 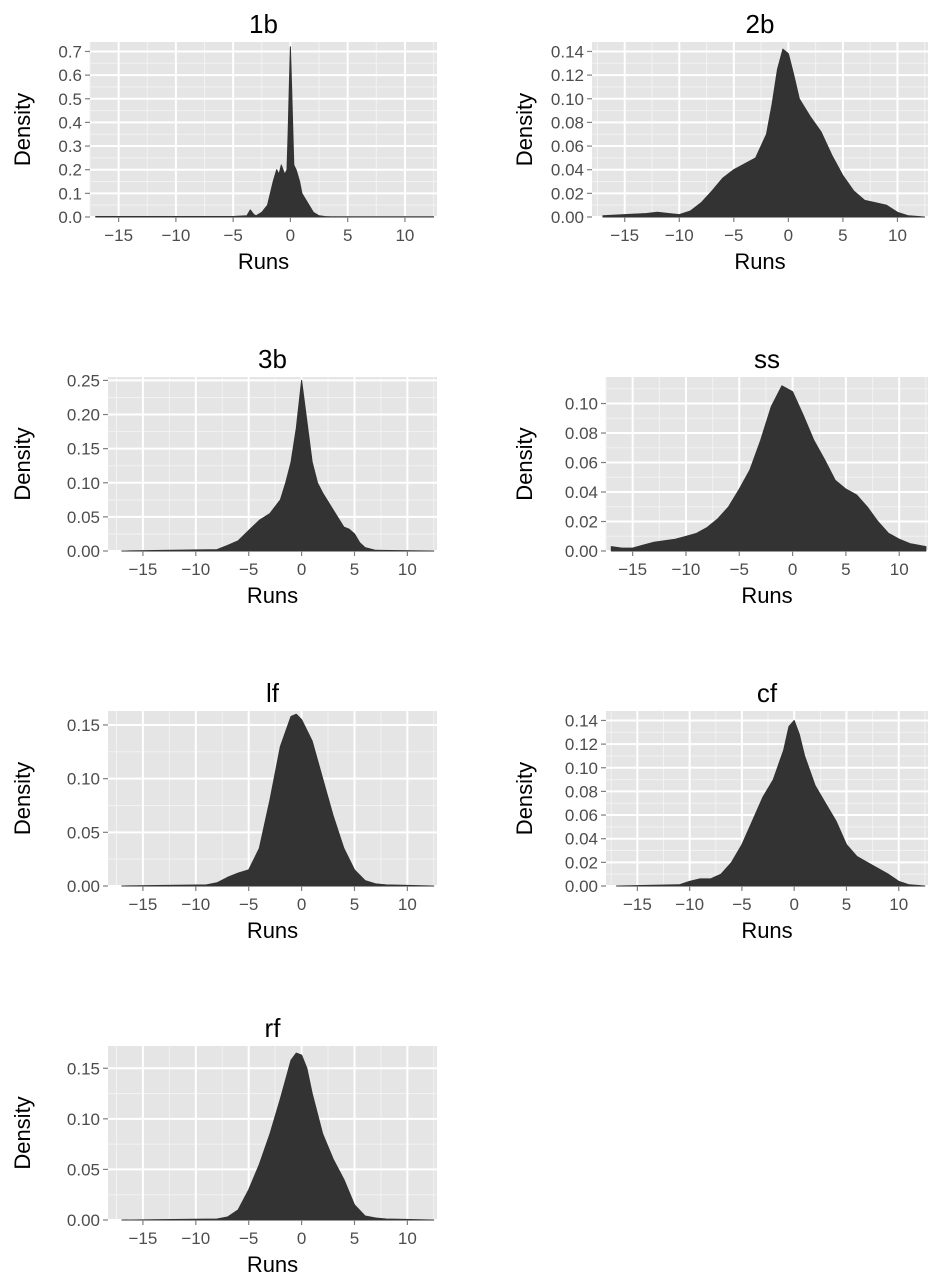 I want to click on panel-title: 1b, so click(x=263, y=24).